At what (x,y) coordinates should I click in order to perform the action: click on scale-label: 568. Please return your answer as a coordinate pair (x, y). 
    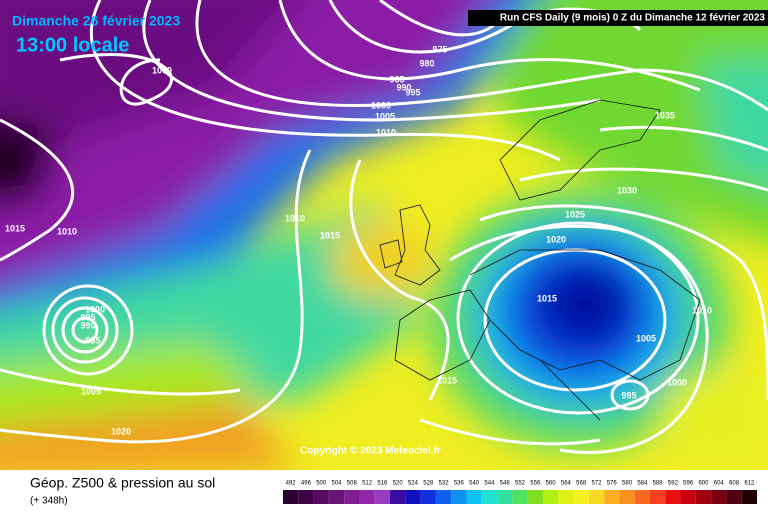
    Looking at the image, I should click on (581, 484).